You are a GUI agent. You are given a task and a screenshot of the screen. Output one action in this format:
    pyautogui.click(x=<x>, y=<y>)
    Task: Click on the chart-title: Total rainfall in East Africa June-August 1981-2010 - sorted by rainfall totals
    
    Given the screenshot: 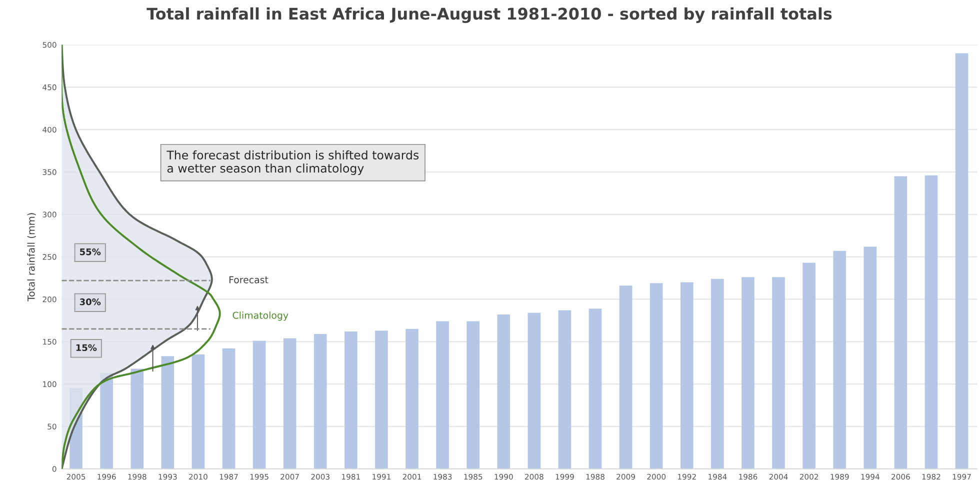 What is the action you would take?
    pyautogui.click(x=489, y=15)
    